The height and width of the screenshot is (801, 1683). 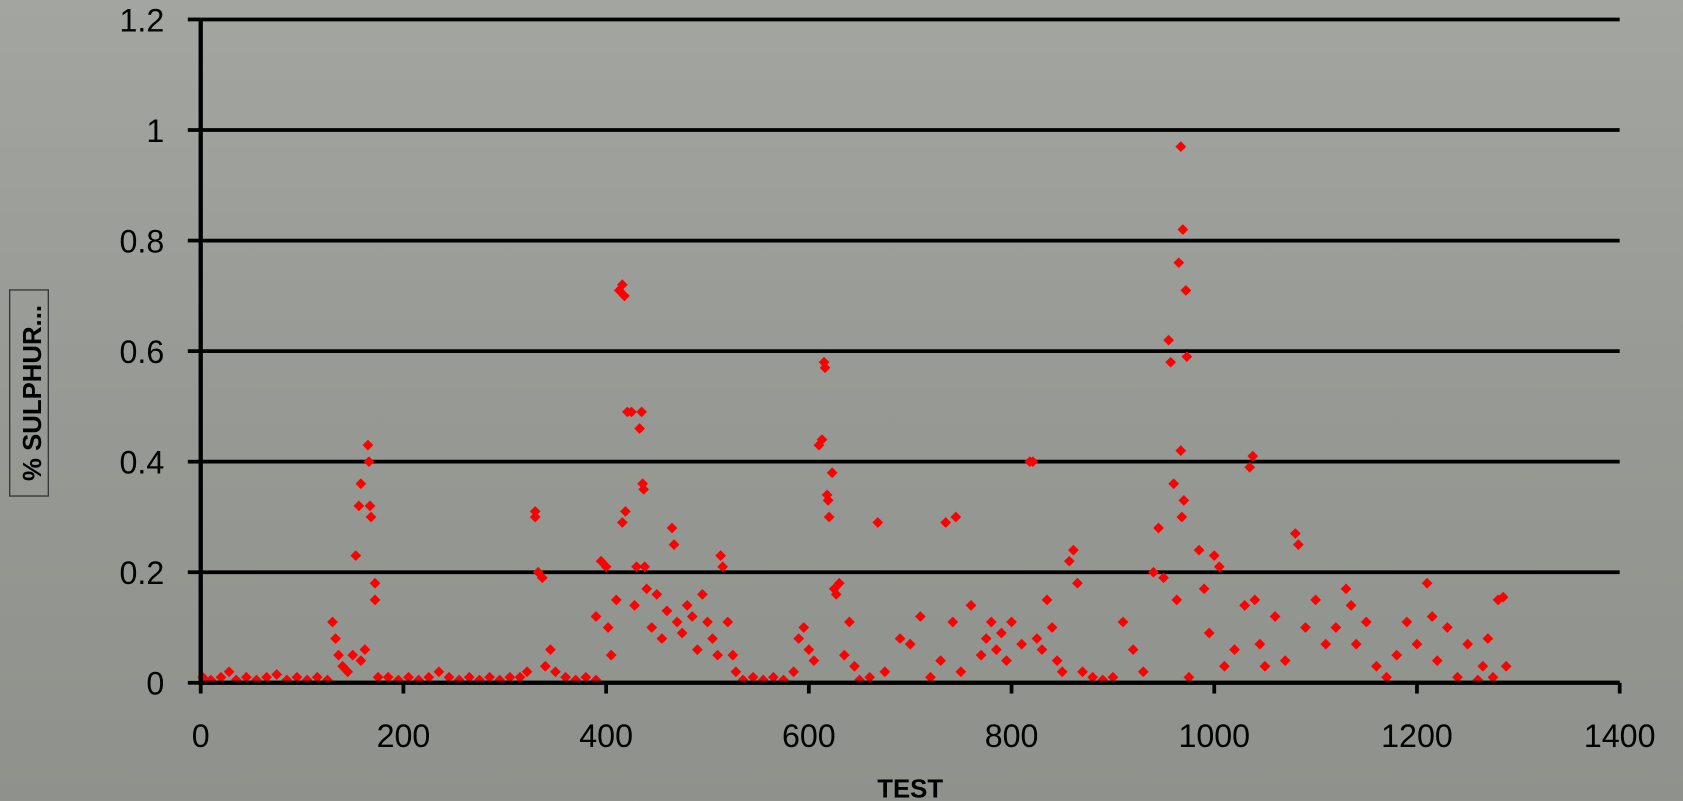 I want to click on y-tick-label: 0.4, so click(x=141, y=462).